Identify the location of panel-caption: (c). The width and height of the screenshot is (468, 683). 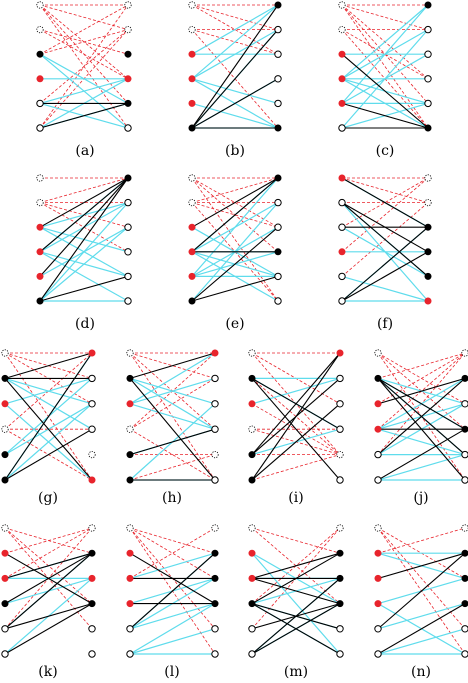
(385, 151).